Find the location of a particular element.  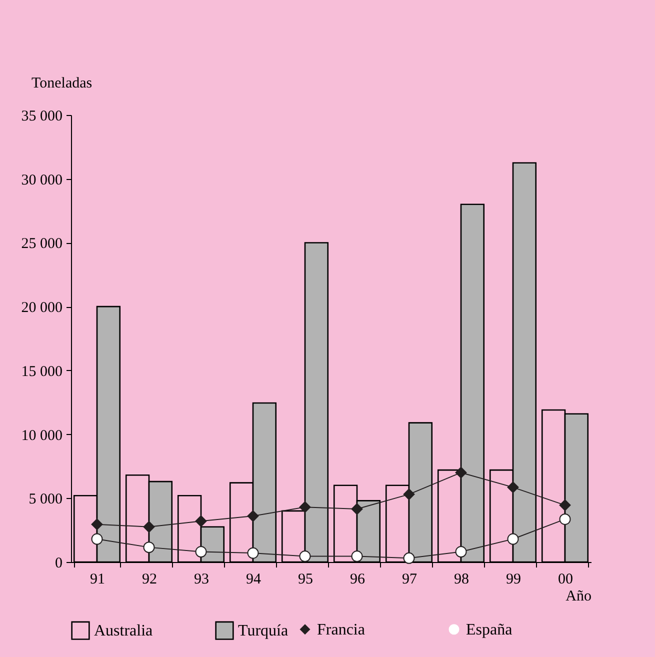

x-tick-label: 94 is located at coordinates (254, 580).